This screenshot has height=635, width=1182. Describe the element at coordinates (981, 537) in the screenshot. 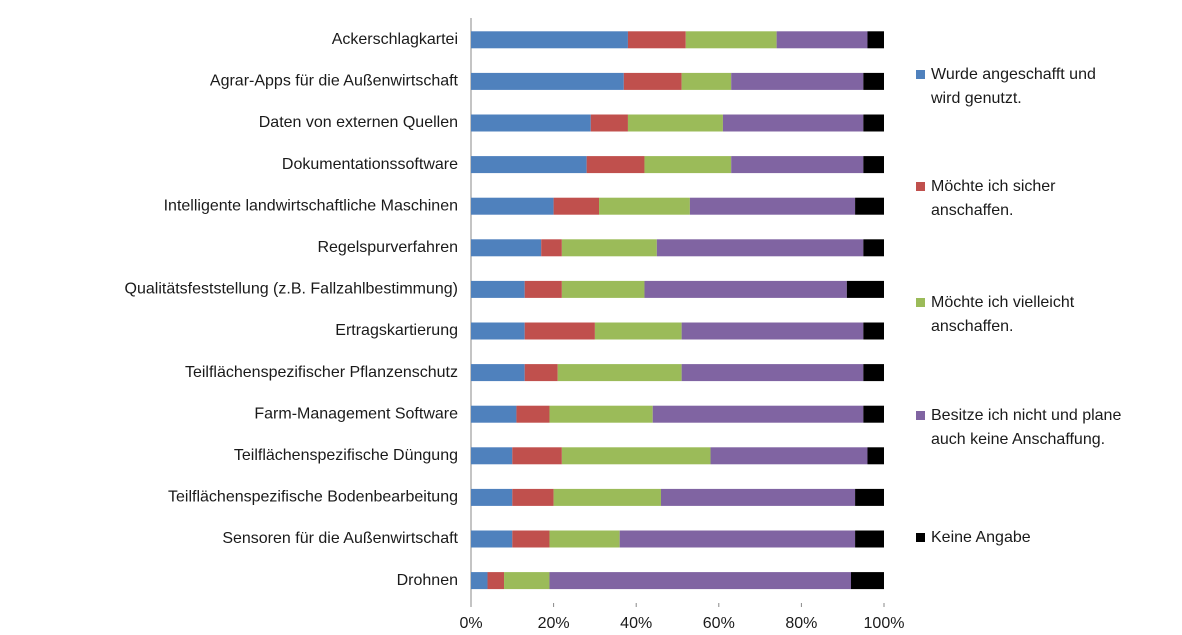

I see `legend-label: Keine Angabe` at that location.